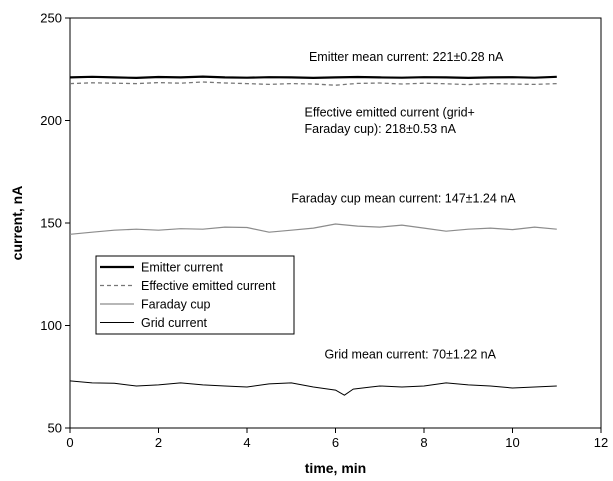 The height and width of the screenshot is (481, 613). I want to click on y-tick-label: 250, so click(51, 18).